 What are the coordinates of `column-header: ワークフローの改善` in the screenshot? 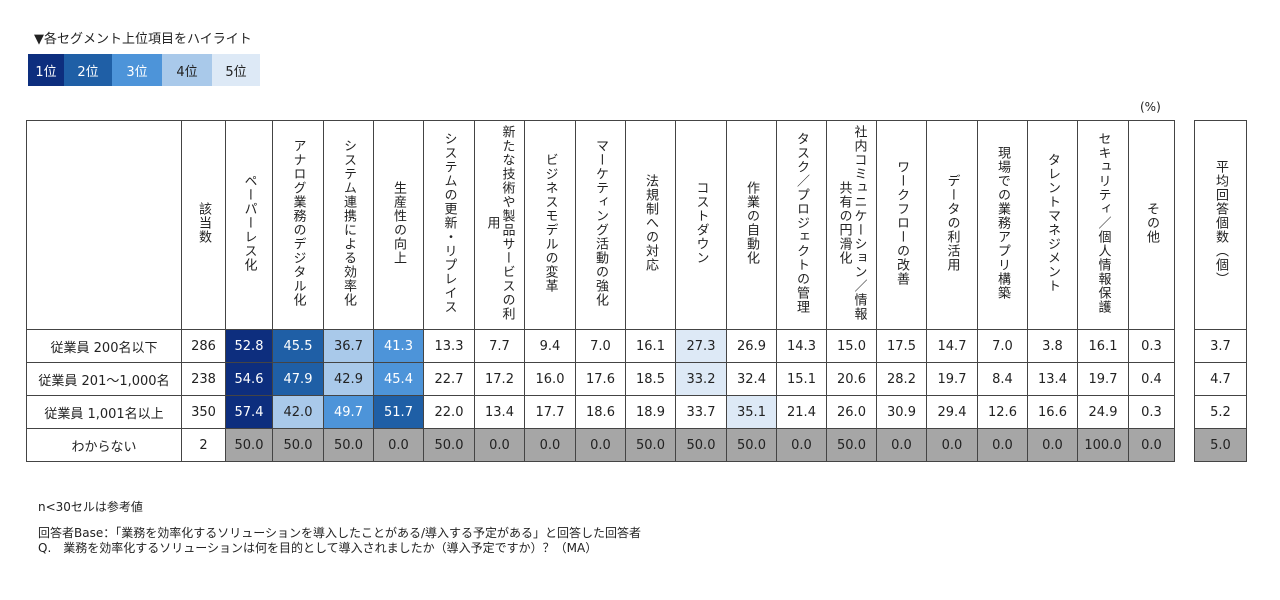 It's located at (901, 225).